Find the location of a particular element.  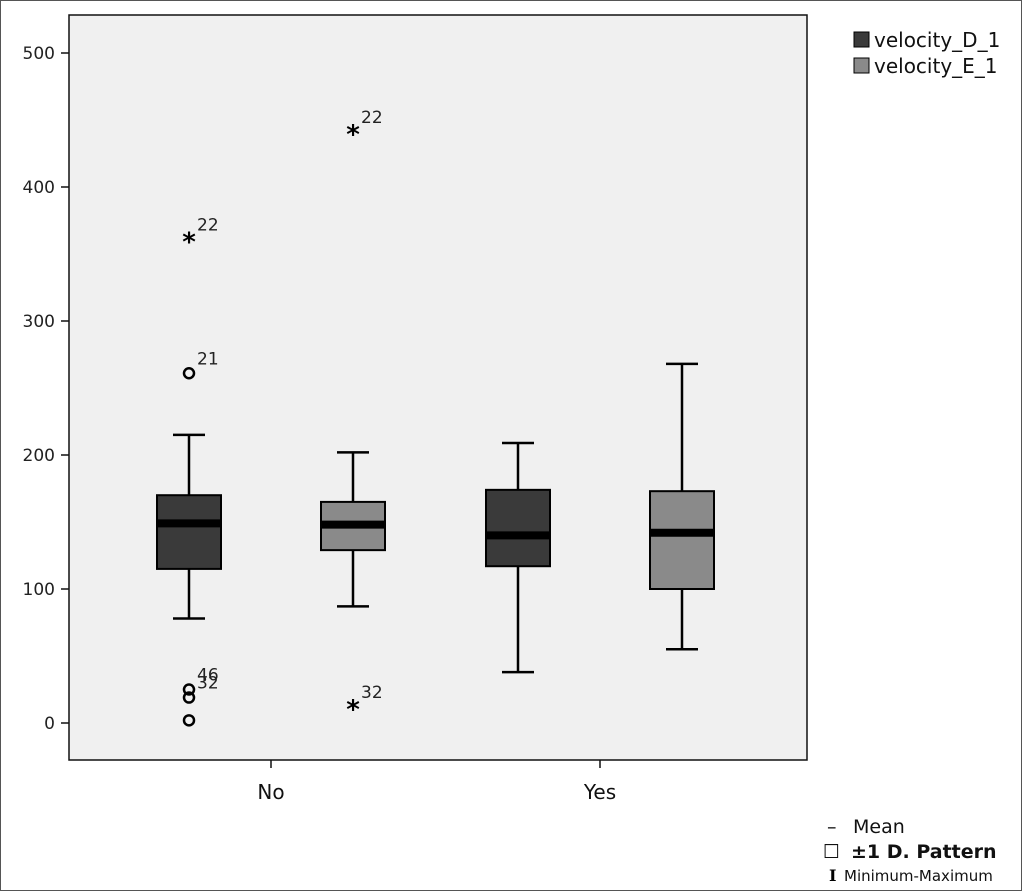

range-key-label: Minimum-Maximum is located at coordinates (918, 876).